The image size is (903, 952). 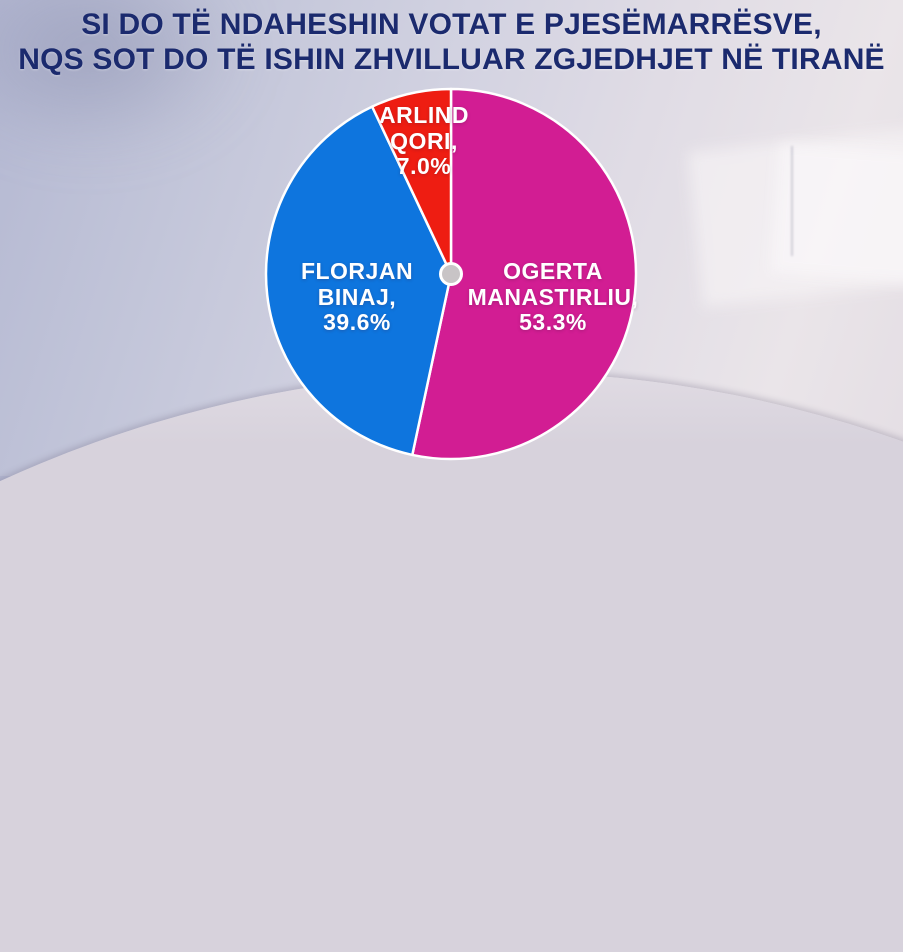 I want to click on pie-label-percent: 53.3%, so click(x=553, y=321).